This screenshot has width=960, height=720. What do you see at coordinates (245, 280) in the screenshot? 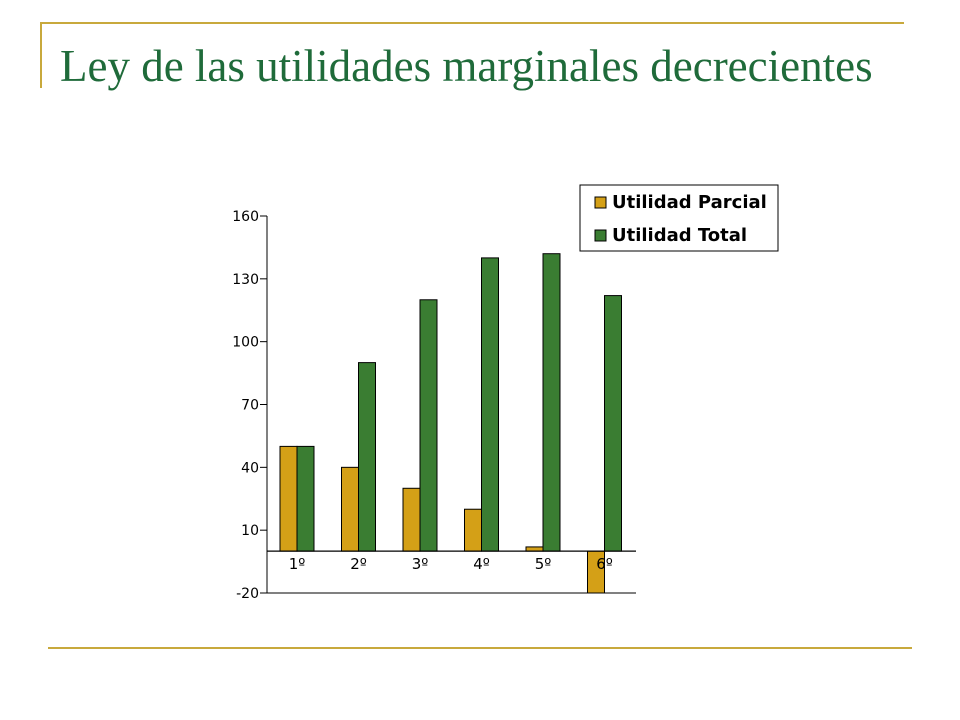
I see `y-tick-label: 130` at bounding box center [245, 280].